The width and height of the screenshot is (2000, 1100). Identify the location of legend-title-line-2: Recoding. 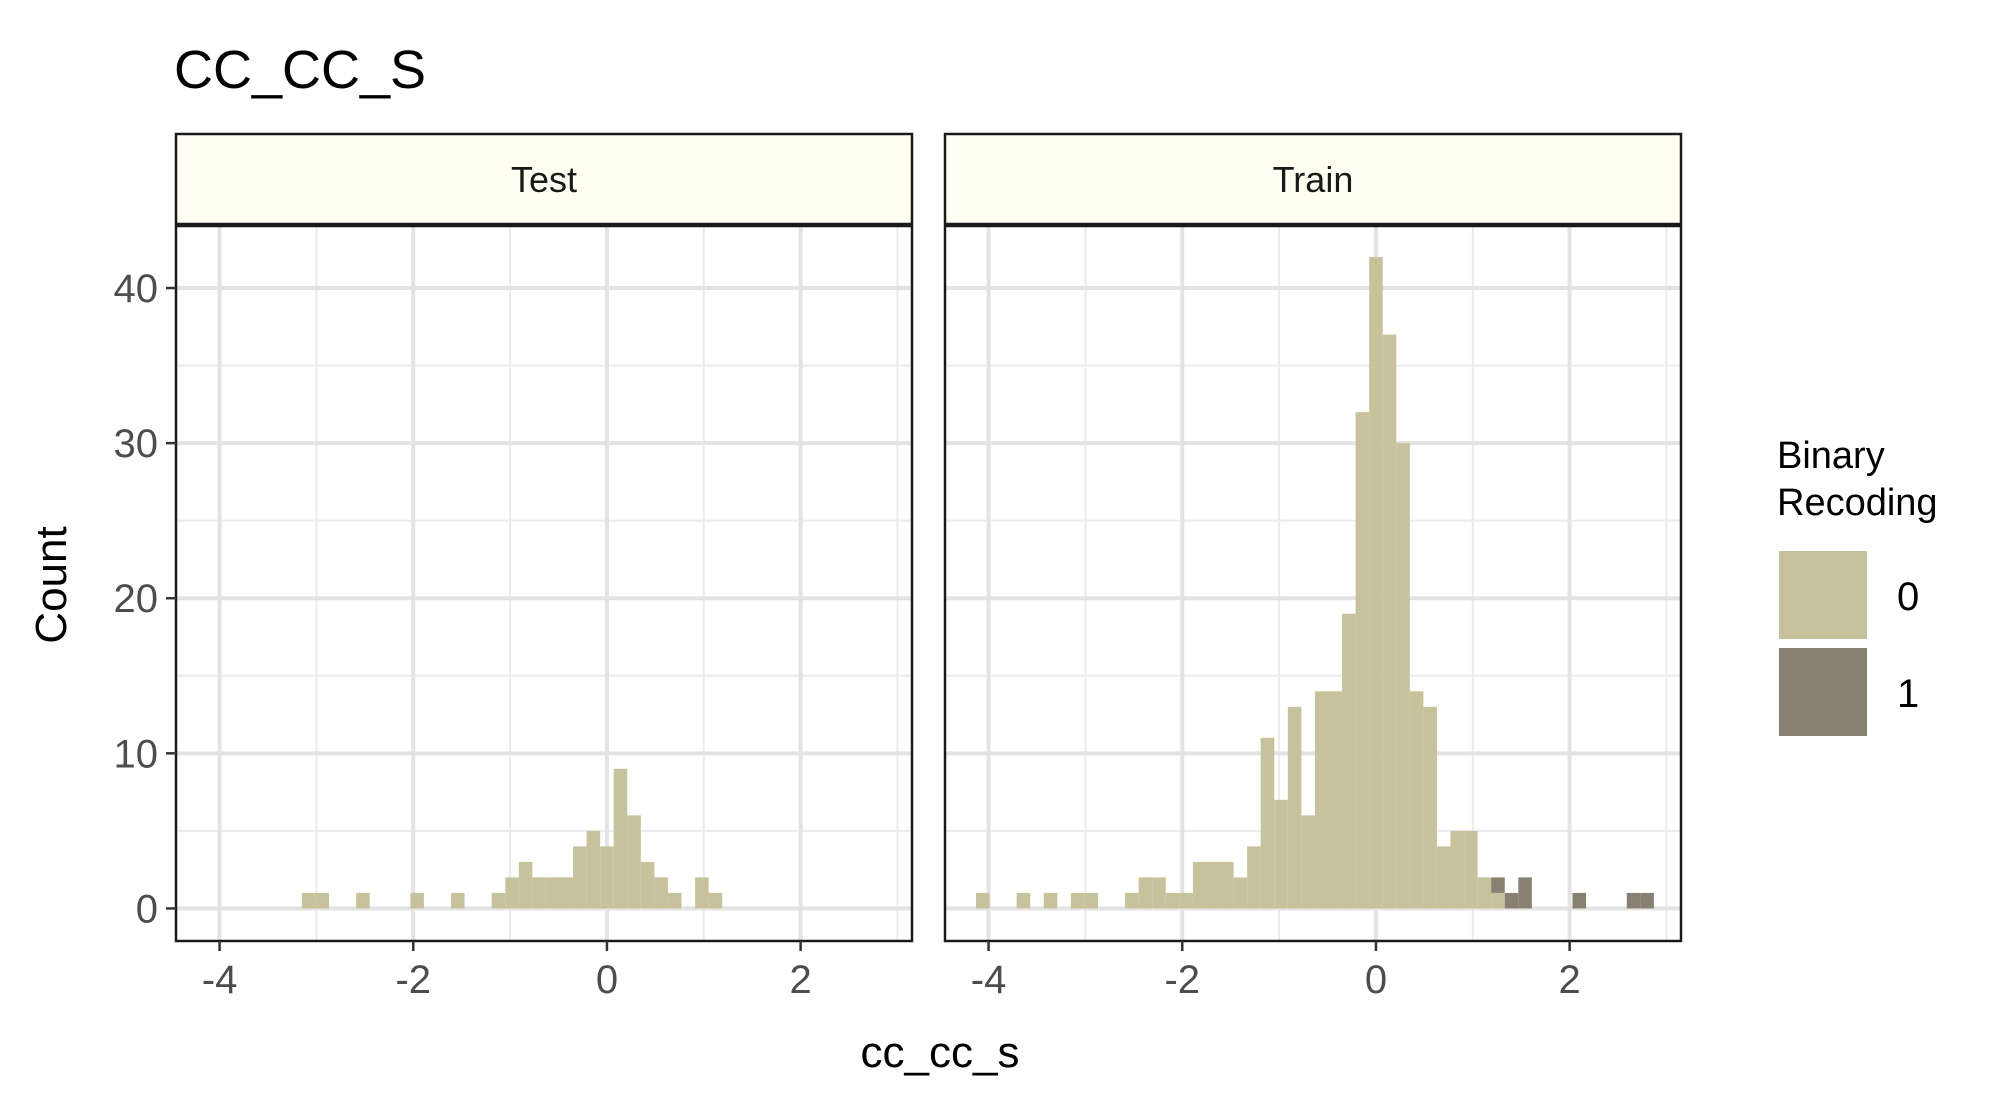
(1857, 503).